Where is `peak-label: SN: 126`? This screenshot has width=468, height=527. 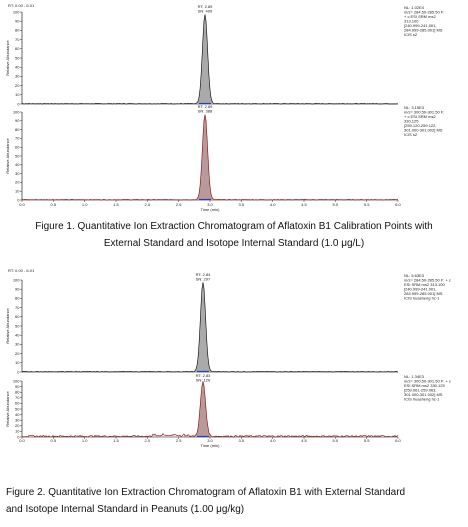 peak-label: SN: 126 is located at coordinates (203, 380).